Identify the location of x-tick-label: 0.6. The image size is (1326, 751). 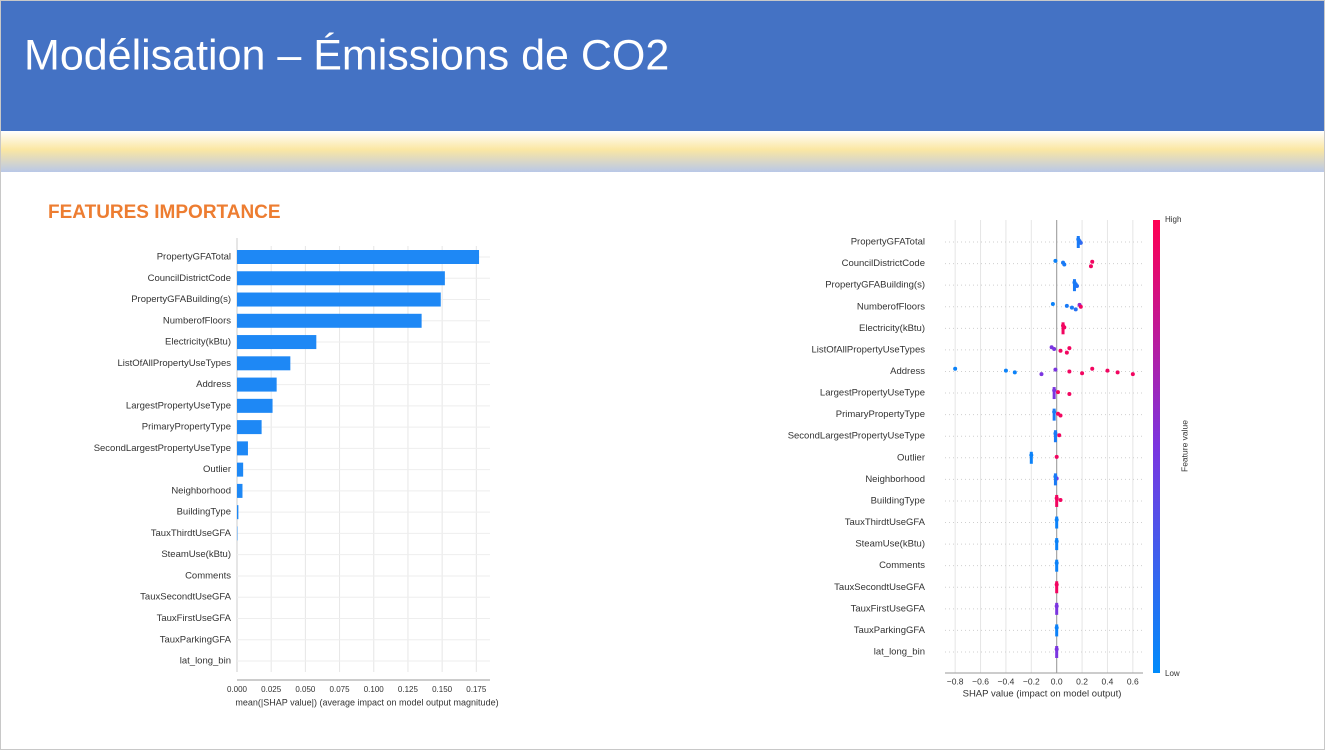
(1133, 681).